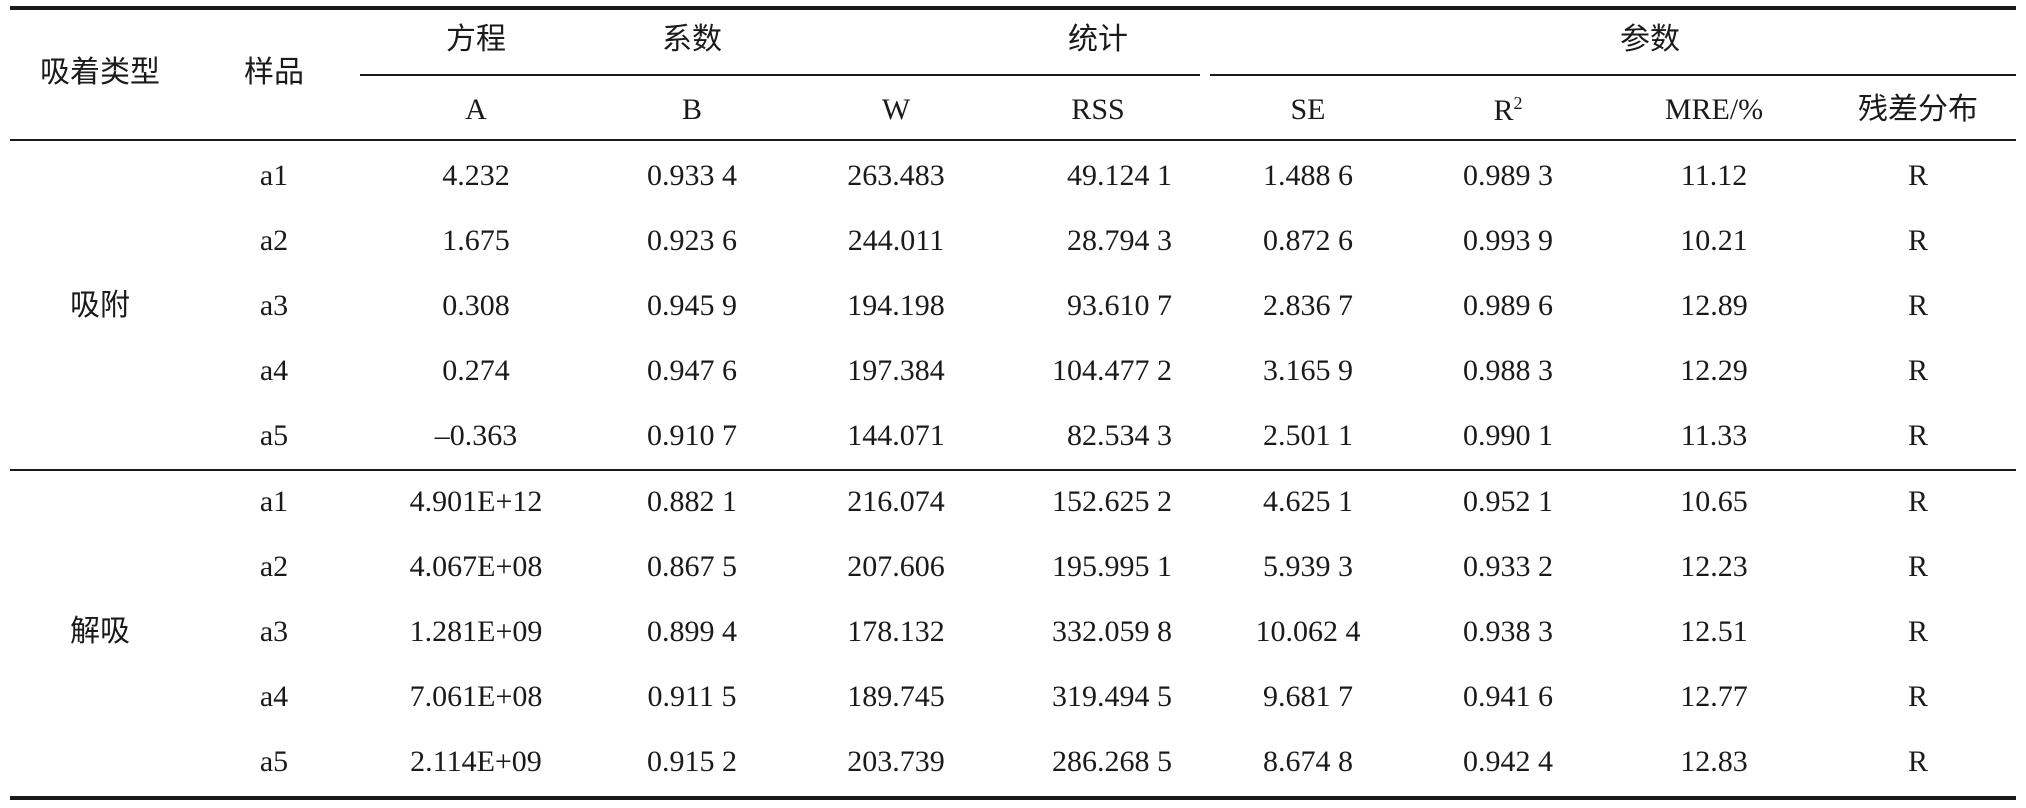 This screenshot has height=808, width=2026. I want to click on table-cell-mre: 12.51, so click(1714, 631).